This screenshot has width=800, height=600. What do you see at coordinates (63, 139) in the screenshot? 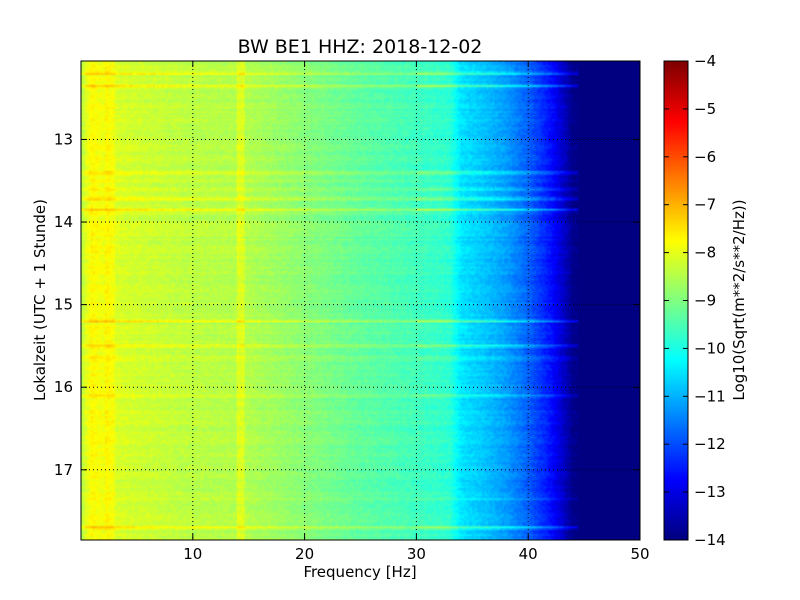
I see `y-tick-label: 13` at bounding box center [63, 139].